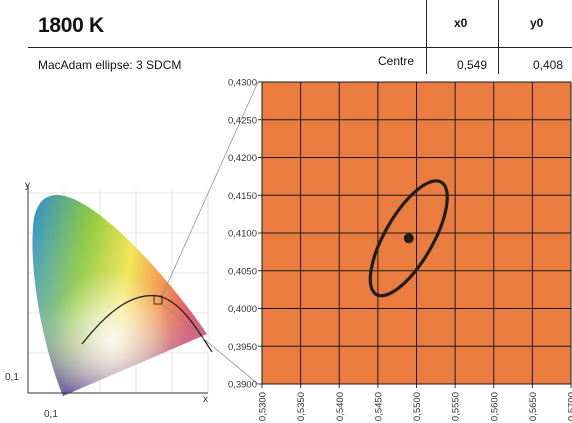 The height and width of the screenshot is (423, 572). Describe the element at coordinates (242, 271) in the screenshot. I see `y-tick-label: 0,4050` at that location.